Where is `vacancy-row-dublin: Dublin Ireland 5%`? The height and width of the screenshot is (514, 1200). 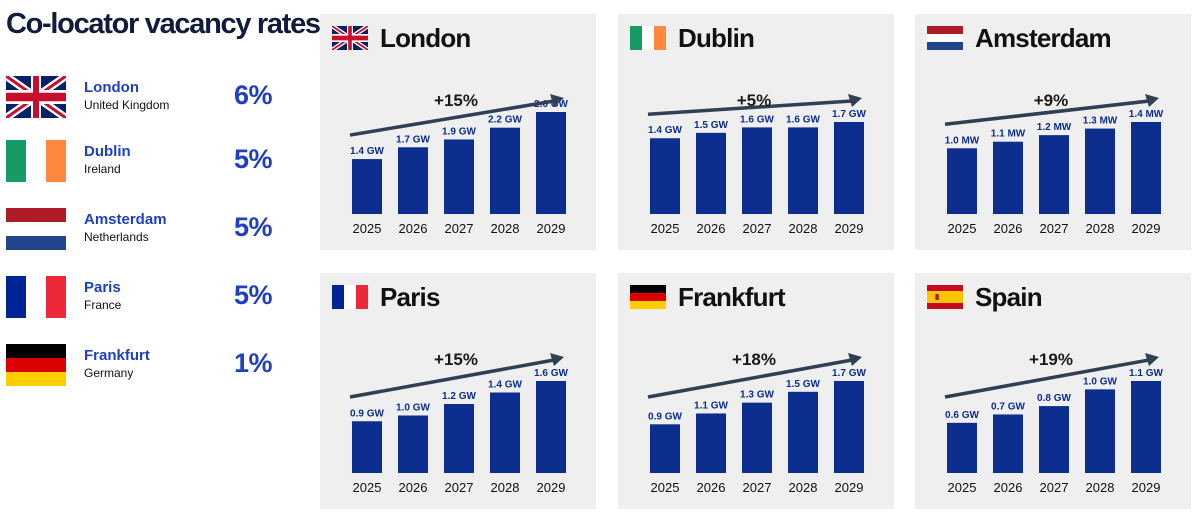
vacancy-row-dublin: Dublin Ireland 5% is located at coordinates (150, 168).